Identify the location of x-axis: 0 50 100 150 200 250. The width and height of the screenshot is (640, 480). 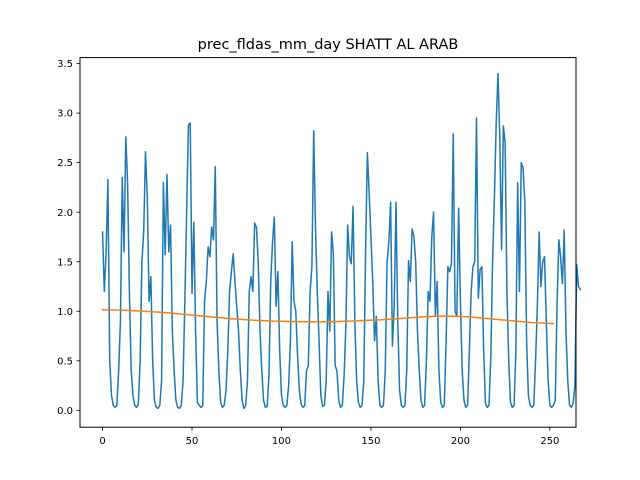
(329, 437).